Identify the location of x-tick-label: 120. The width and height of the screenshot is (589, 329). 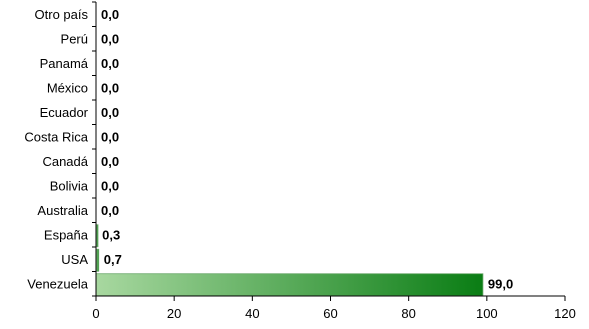
(565, 313).